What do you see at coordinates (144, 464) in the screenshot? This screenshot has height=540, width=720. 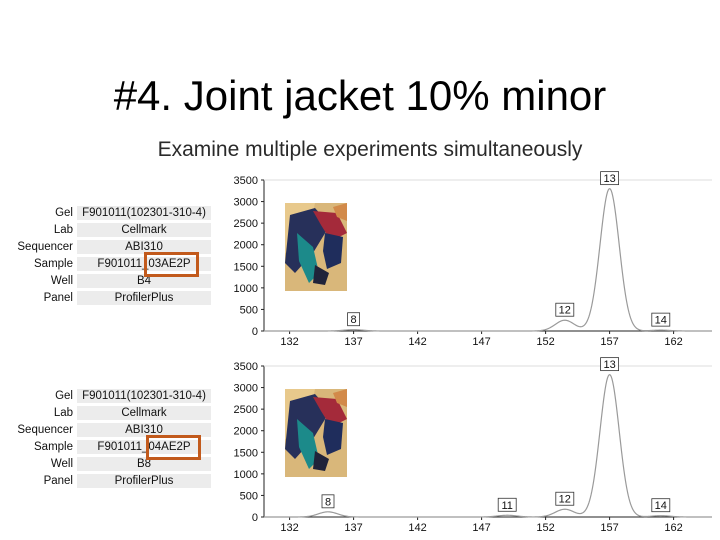 I see `meta-value-well: B8` at bounding box center [144, 464].